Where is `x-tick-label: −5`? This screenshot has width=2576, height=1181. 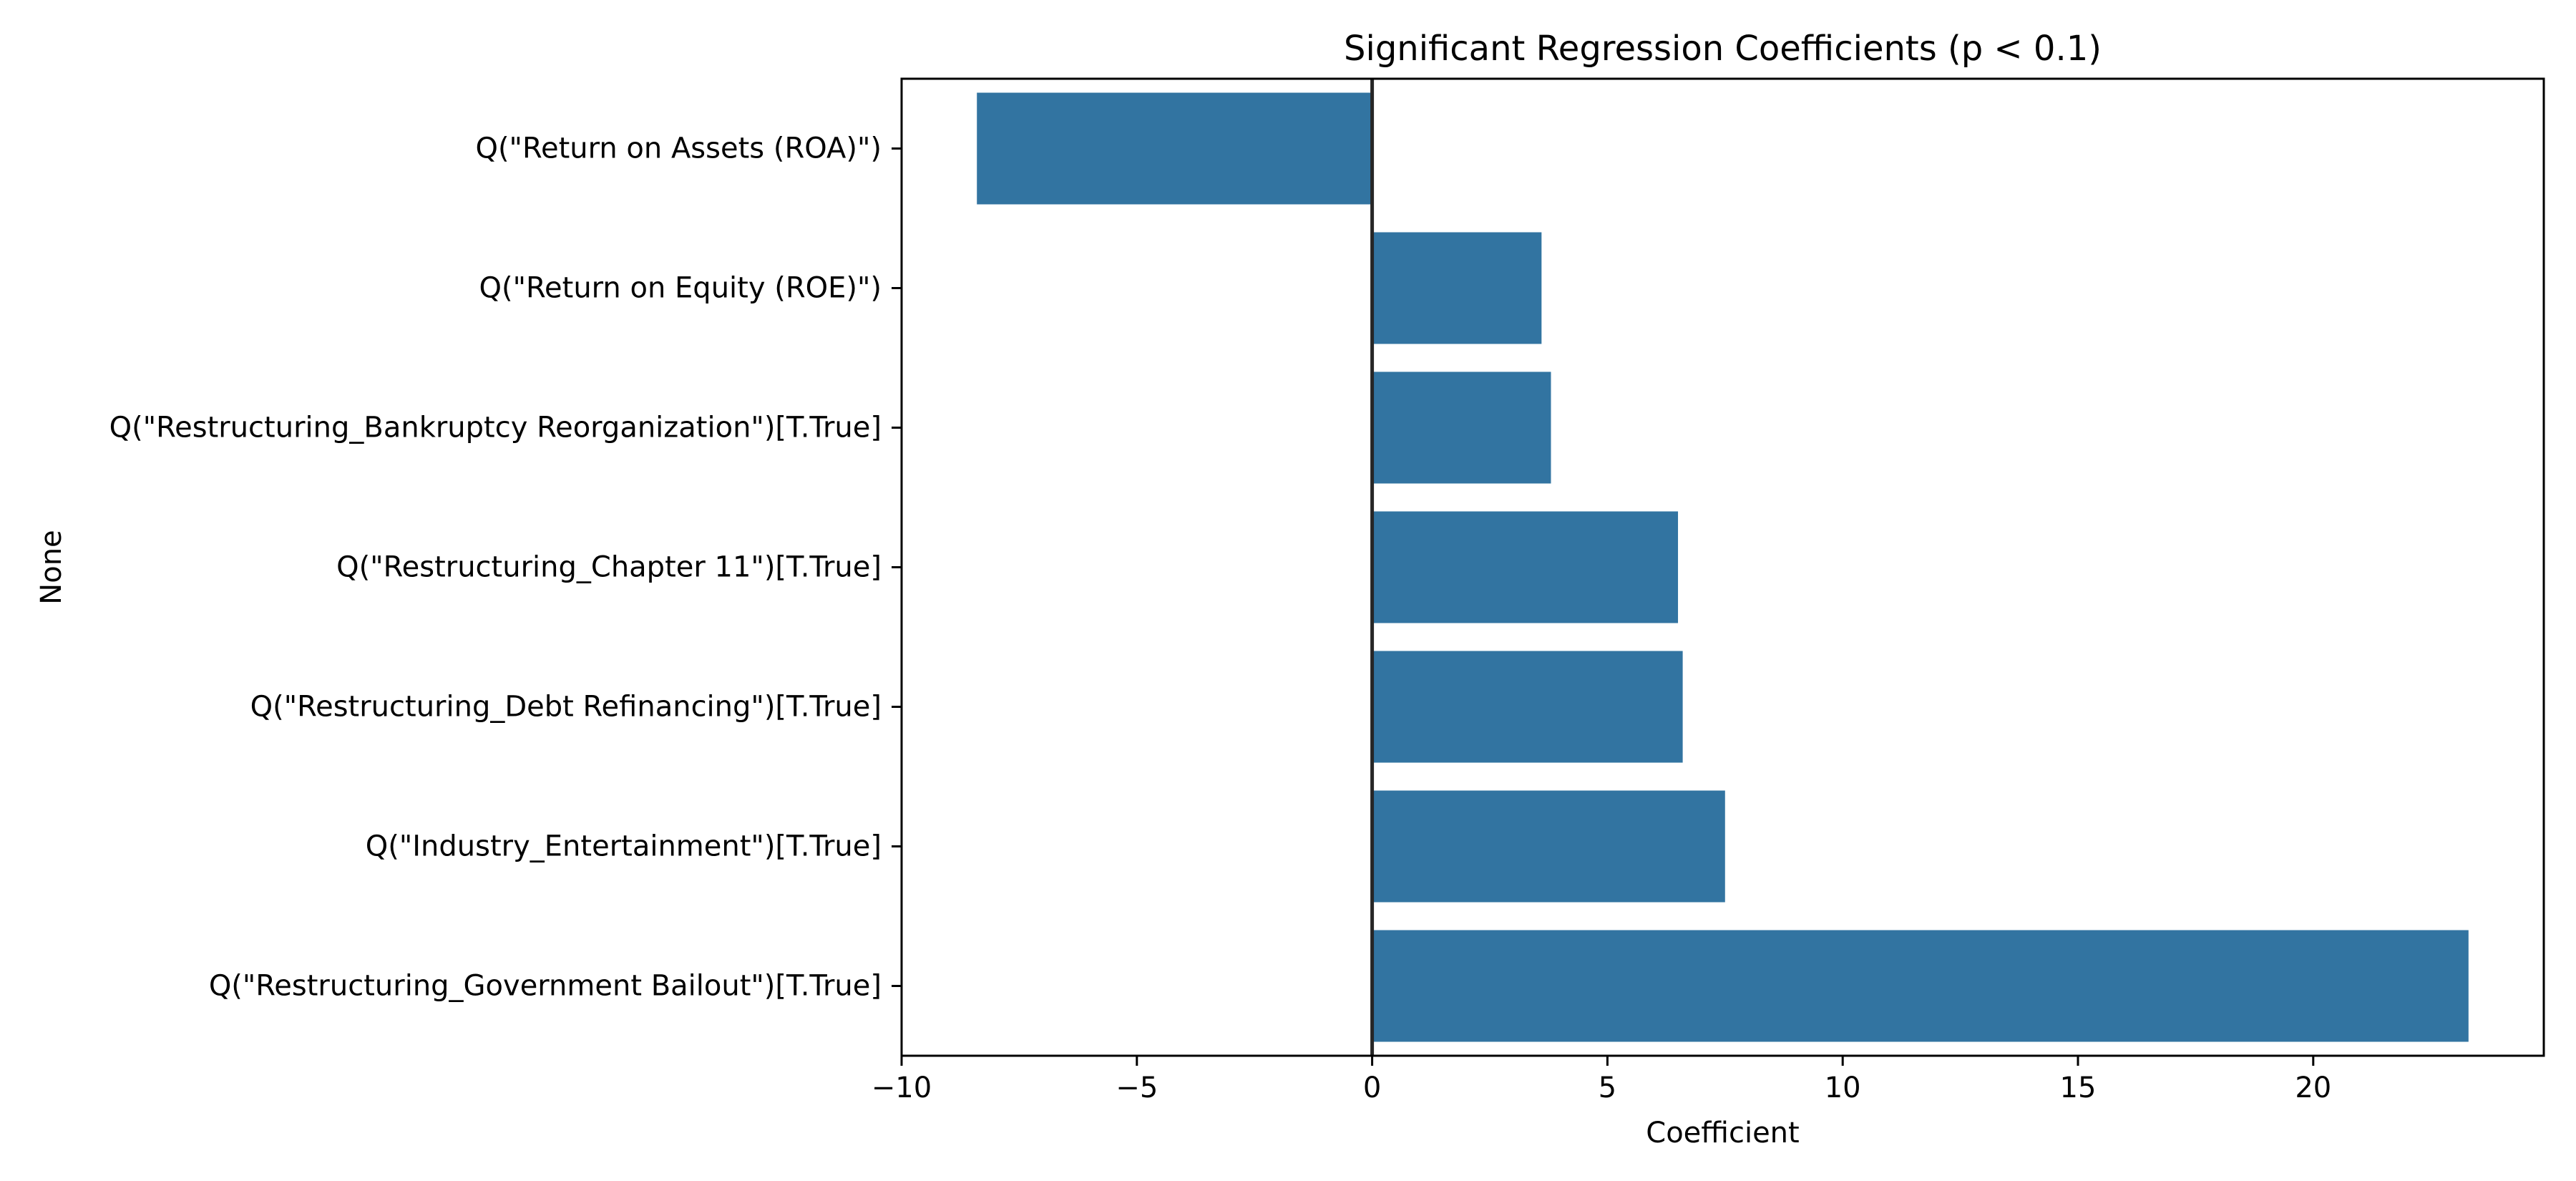 x-tick-label: −5 is located at coordinates (1137, 1087).